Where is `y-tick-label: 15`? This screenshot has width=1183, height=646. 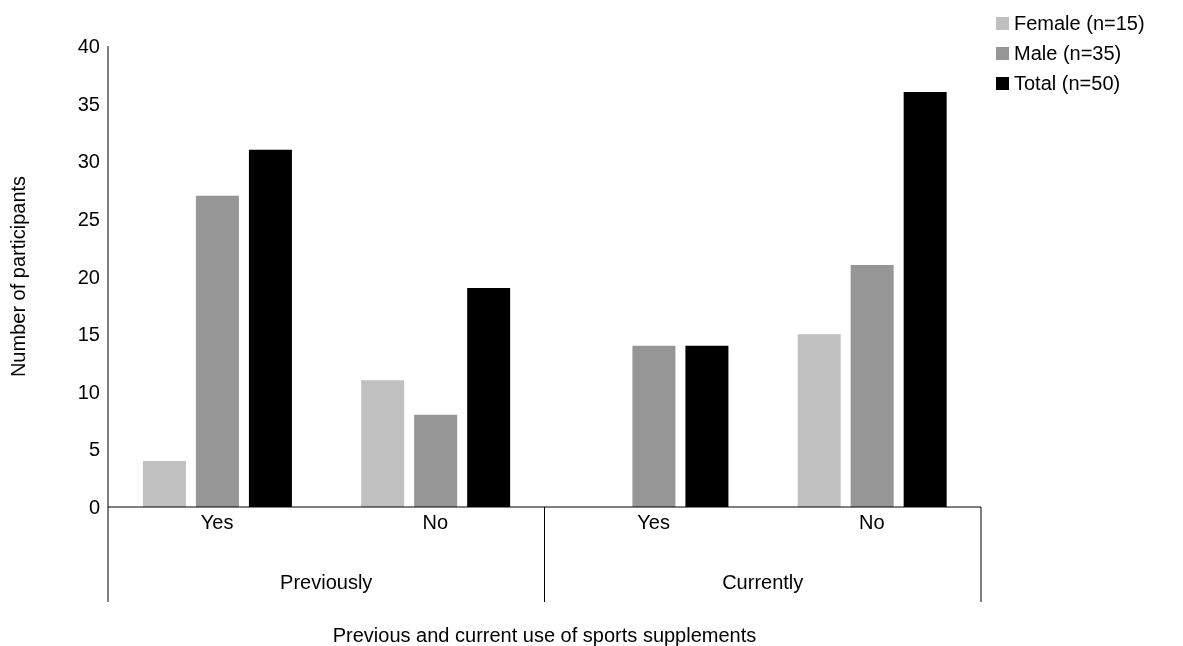
y-tick-label: 15 is located at coordinates (88, 334).